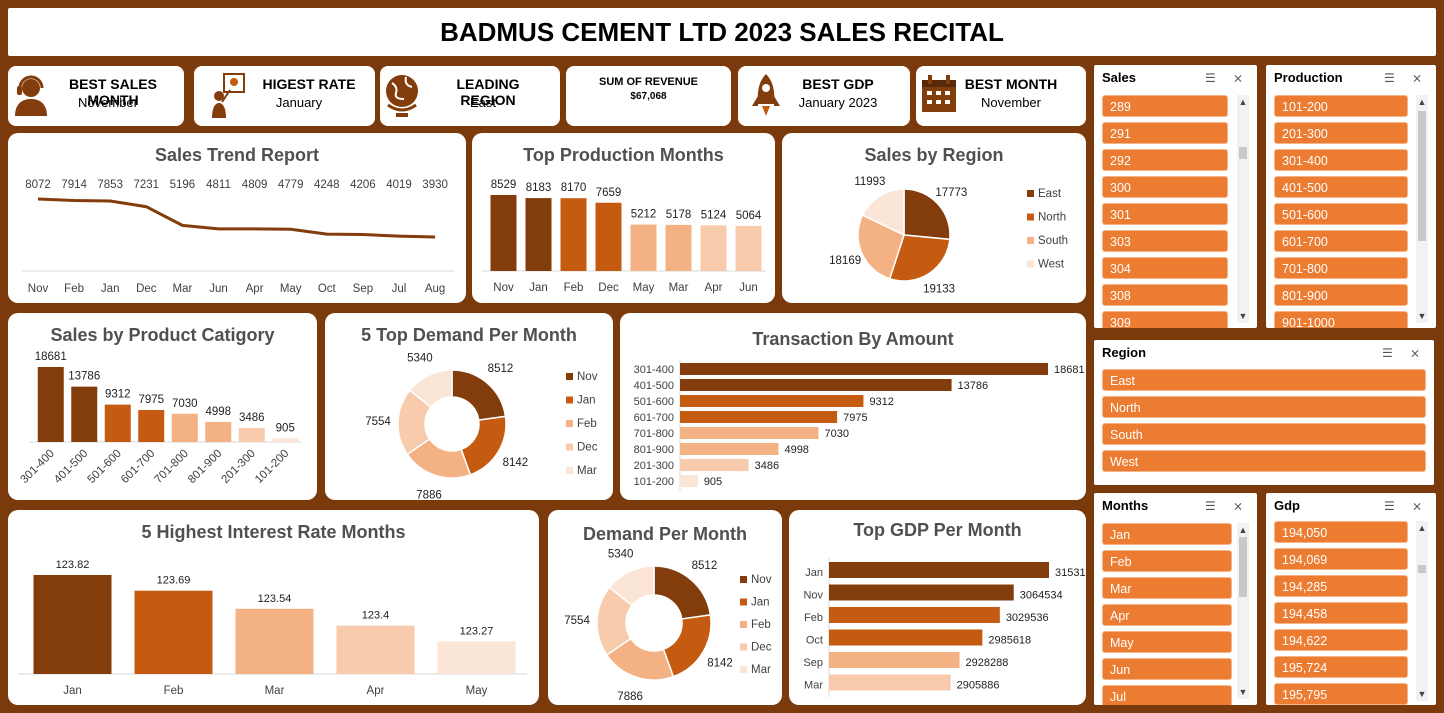 This screenshot has height=713, width=1444. Describe the element at coordinates (1167, 642) in the screenshot. I see `slicer-item: May` at that location.